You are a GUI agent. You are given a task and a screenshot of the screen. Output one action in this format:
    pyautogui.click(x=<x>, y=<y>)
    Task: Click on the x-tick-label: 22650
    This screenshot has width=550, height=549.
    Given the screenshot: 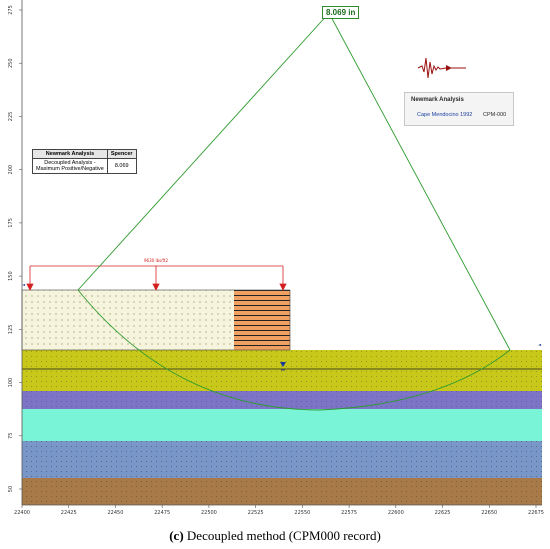 What is the action you would take?
    pyautogui.click(x=489, y=513)
    